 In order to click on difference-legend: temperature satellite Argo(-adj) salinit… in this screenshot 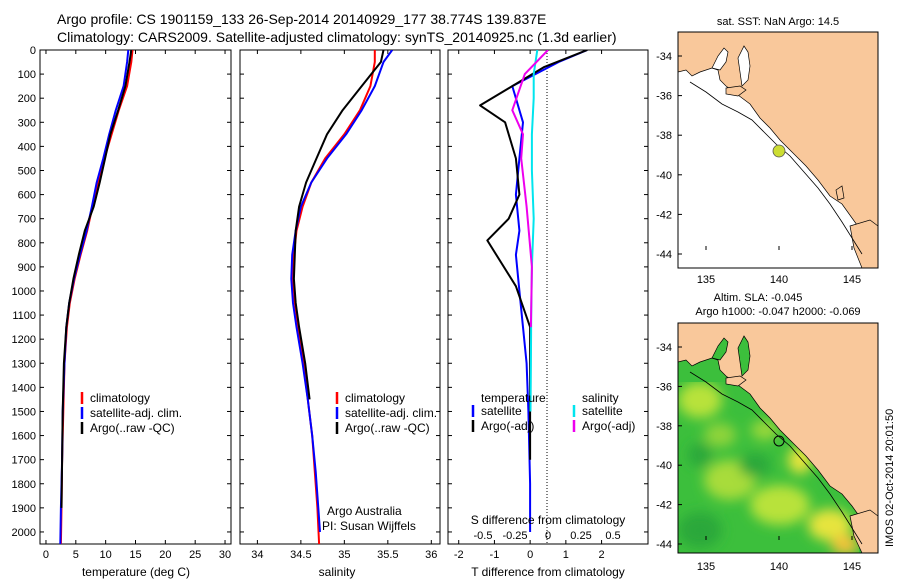, I will do `click(553, 412)`.